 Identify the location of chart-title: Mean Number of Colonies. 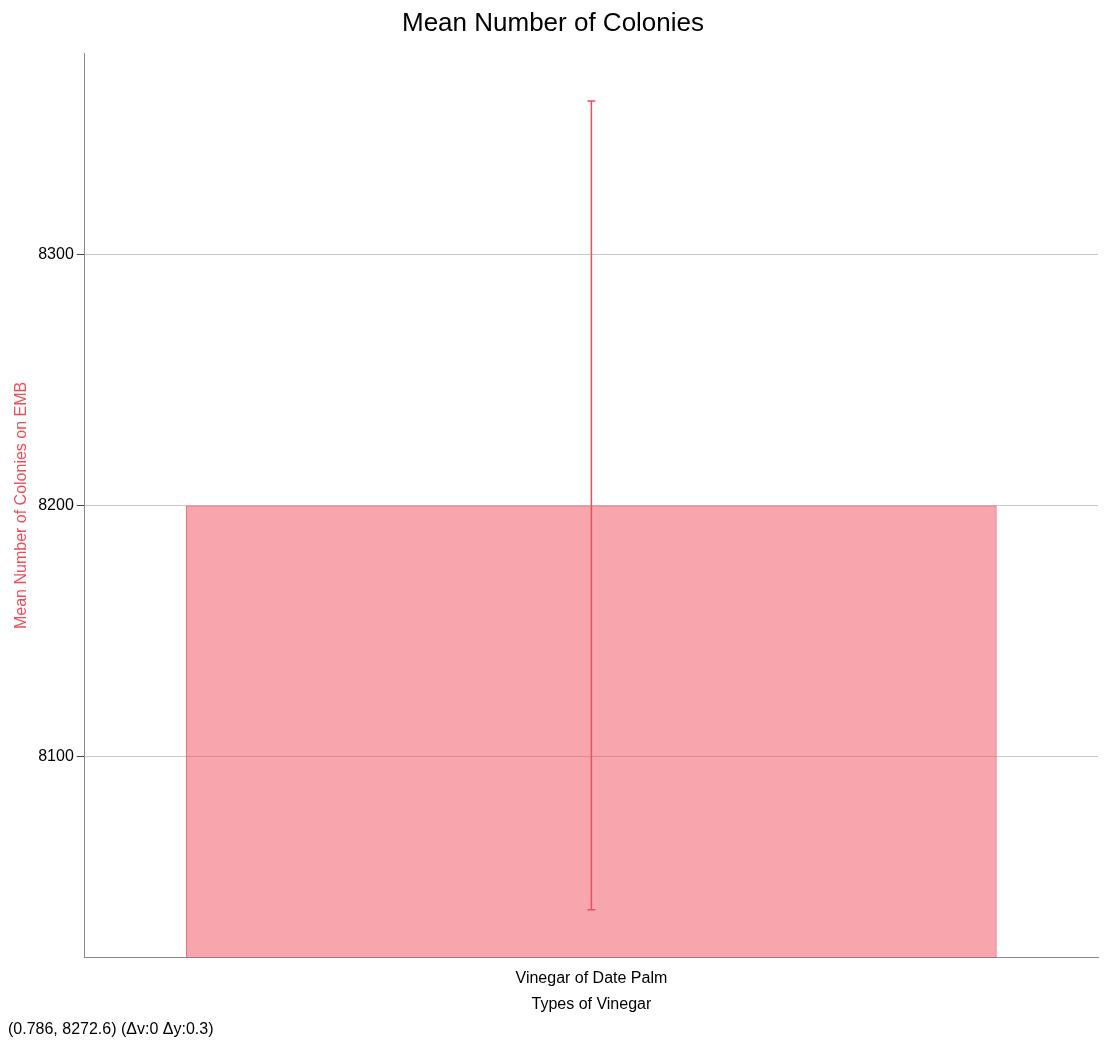
(553, 21).